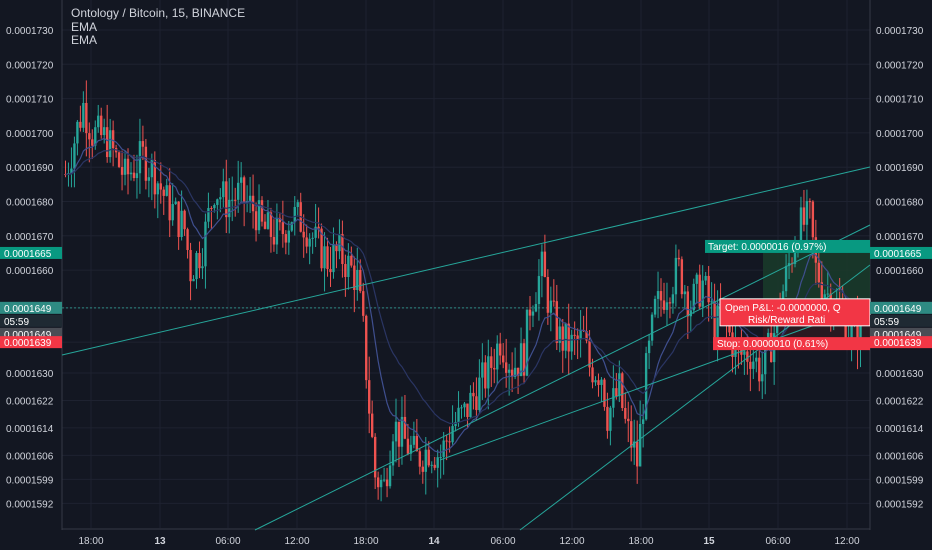  Describe the element at coordinates (84, 40) in the screenshot. I see `indicator-ema-2: EMA` at that location.